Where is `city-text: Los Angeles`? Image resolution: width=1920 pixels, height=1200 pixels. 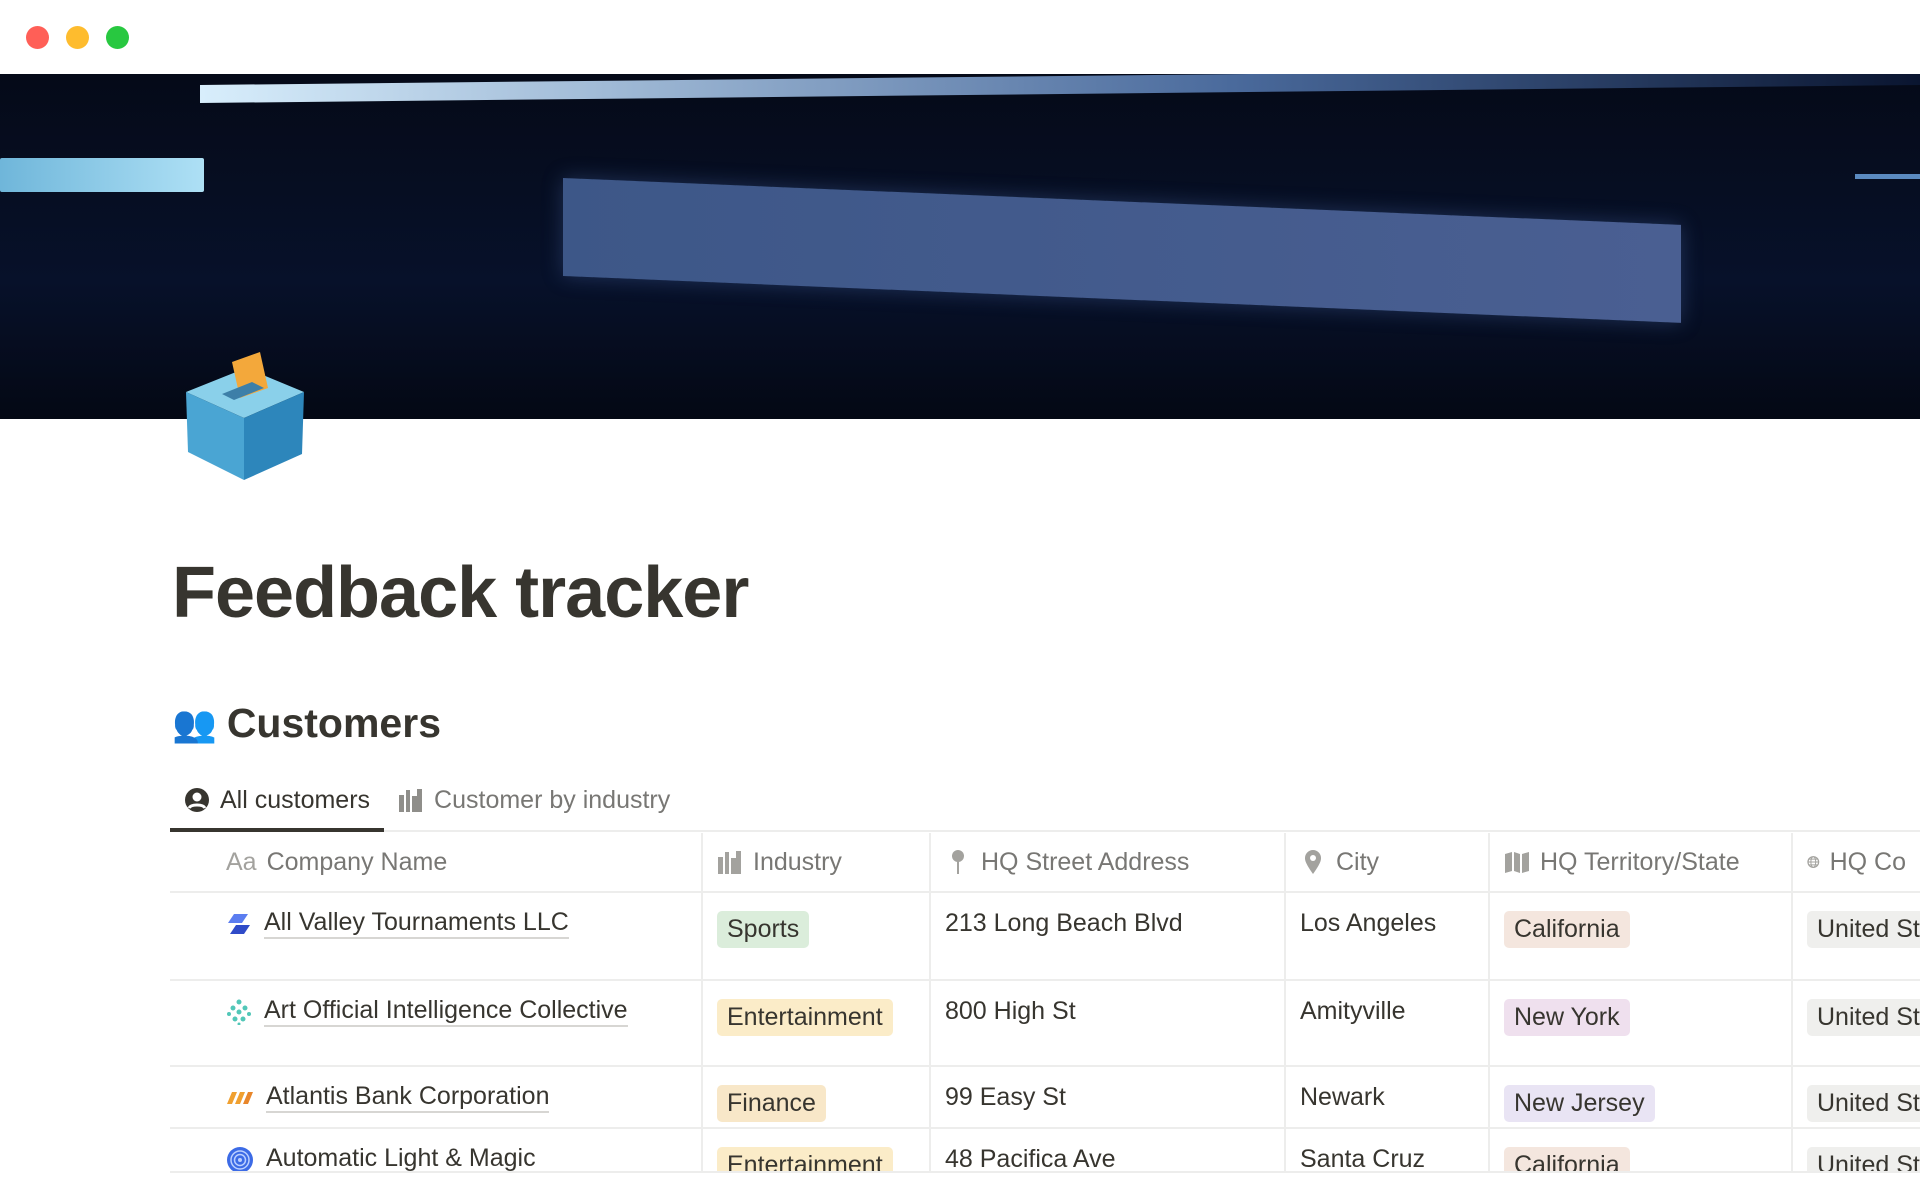 city-text: Los Angeles is located at coordinates (1368, 923).